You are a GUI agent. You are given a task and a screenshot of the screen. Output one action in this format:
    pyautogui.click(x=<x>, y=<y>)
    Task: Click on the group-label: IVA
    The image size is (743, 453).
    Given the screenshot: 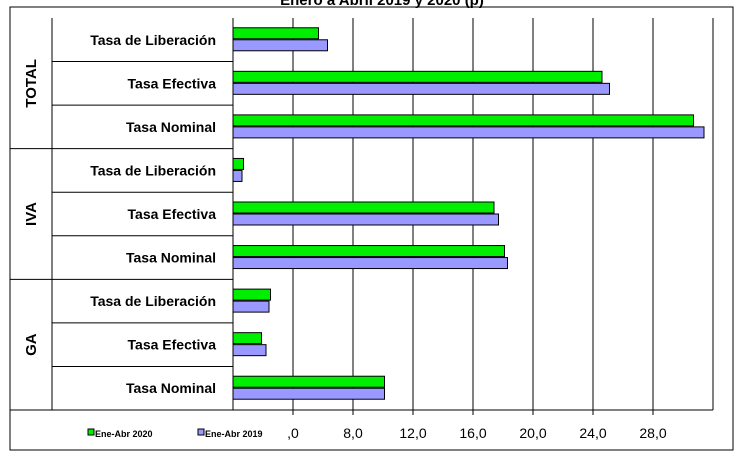 What is the action you would take?
    pyautogui.click(x=31, y=214)
    